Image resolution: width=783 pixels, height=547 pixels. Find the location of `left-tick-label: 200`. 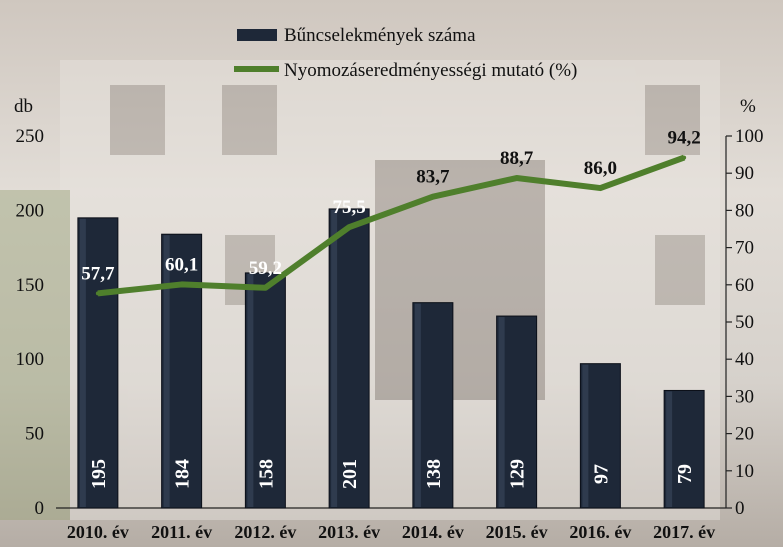

left-tick-label: 200 is located at coordinates (30, 210).